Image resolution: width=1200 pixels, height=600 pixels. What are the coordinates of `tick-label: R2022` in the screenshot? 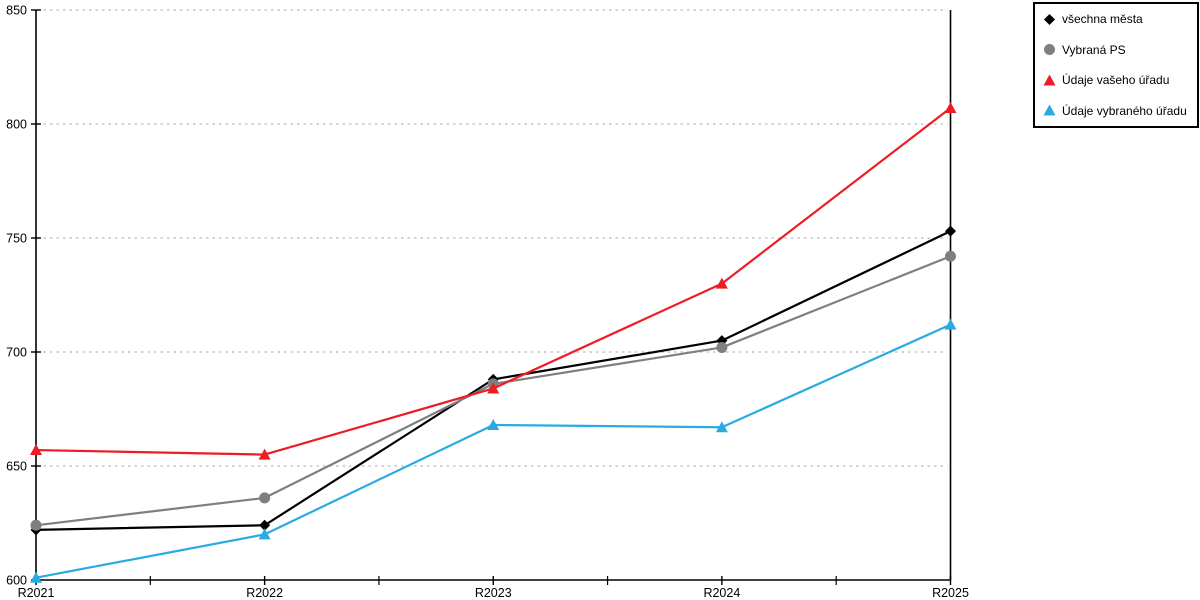 It's located at (264, 593).